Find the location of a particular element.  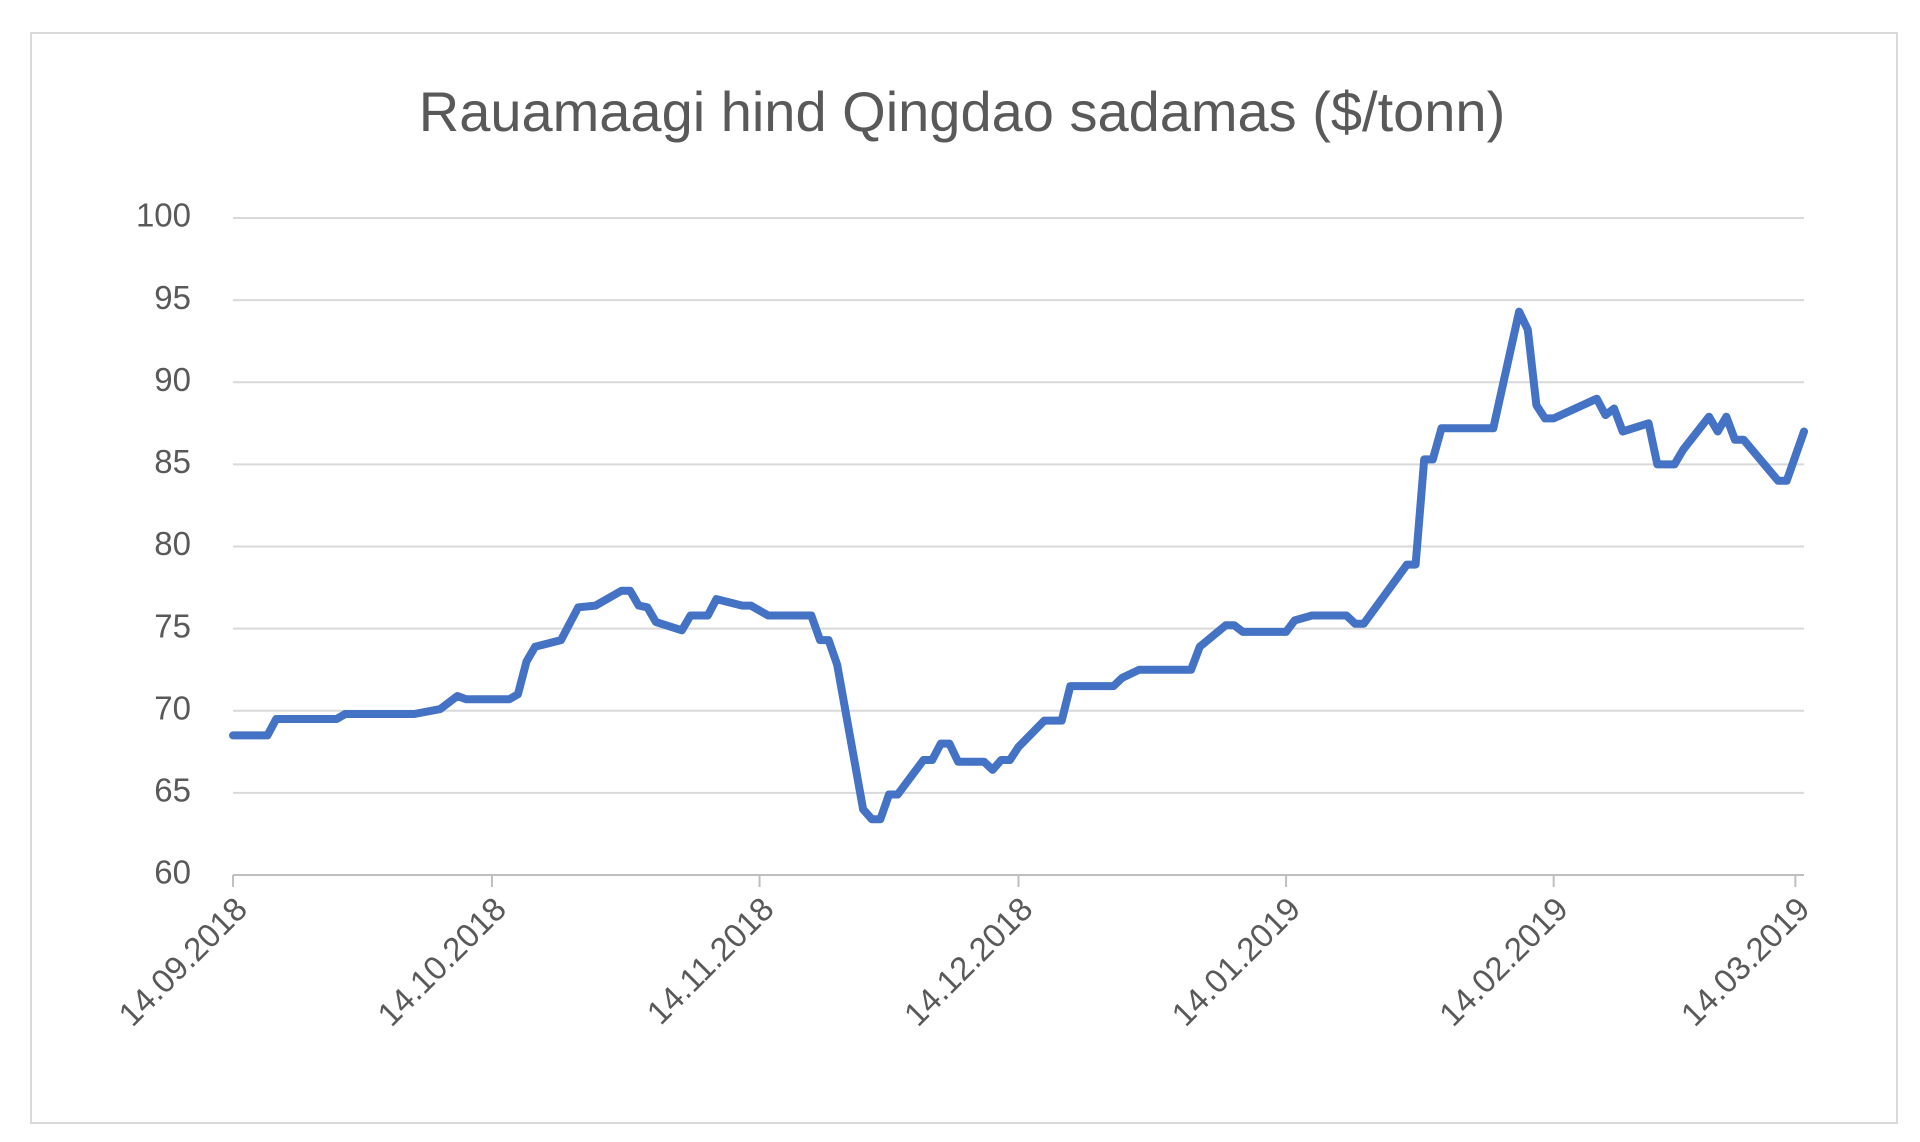

y-tick-label: 75 is located at coordinates (172, 625).